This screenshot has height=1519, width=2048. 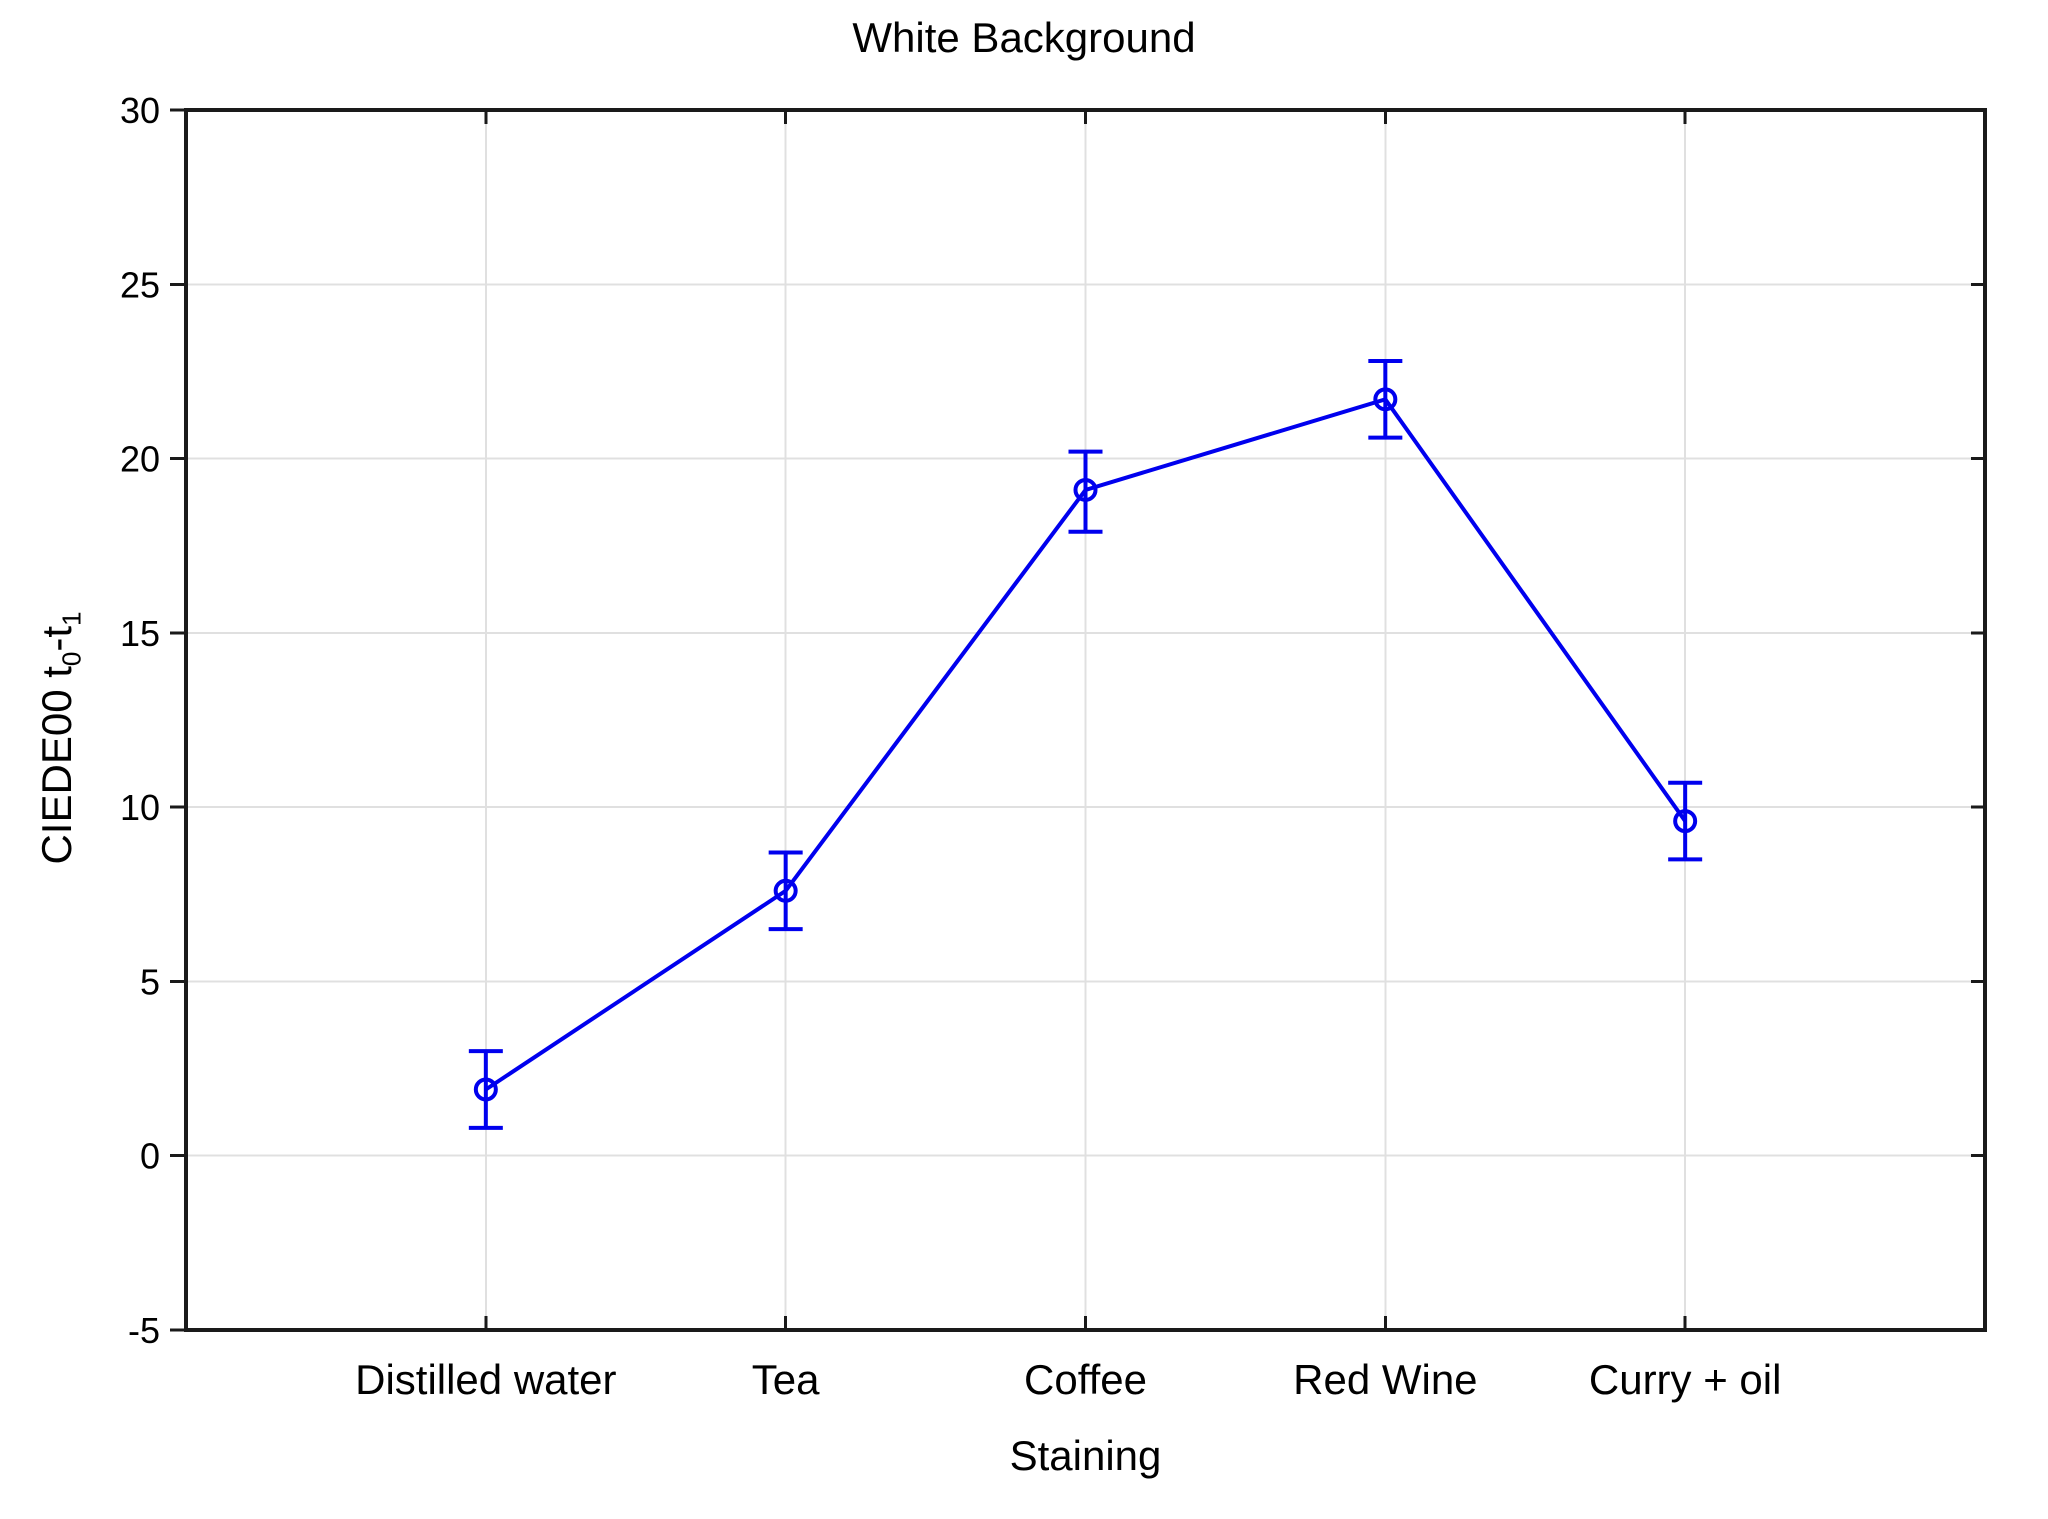 What do you see at coordinates (150, 981) in the screenshot?
I see `y-tick-label: 5` at bounding box center [150, 981].